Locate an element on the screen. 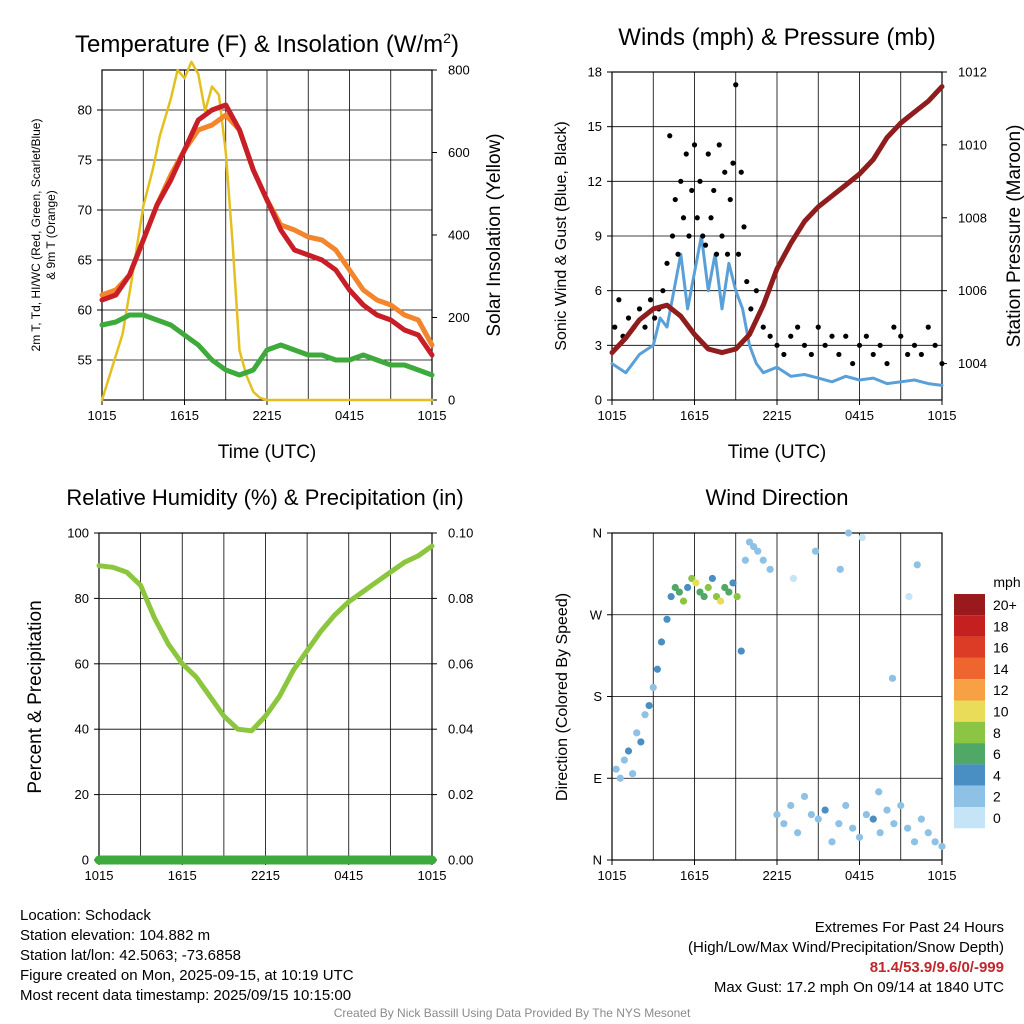  y-tick-label: N is located at coordinates (597, 860).